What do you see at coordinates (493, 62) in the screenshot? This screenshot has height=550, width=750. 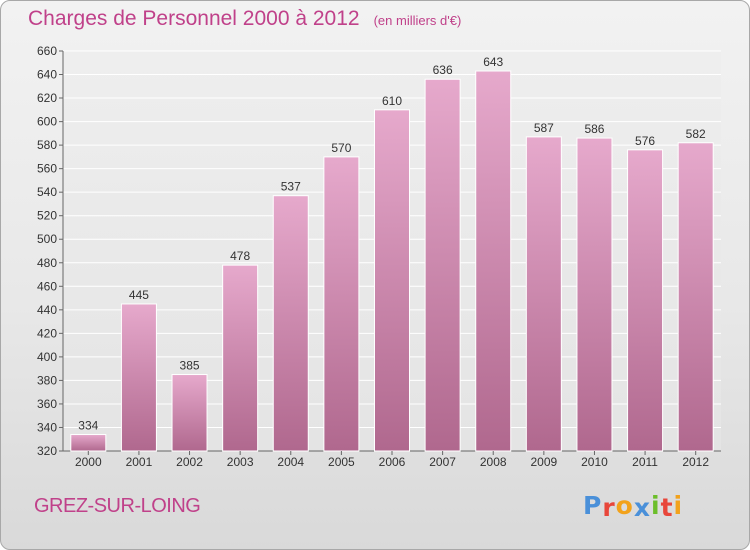 I see `bar-value-label: 643` at bounding box center [493, 62].